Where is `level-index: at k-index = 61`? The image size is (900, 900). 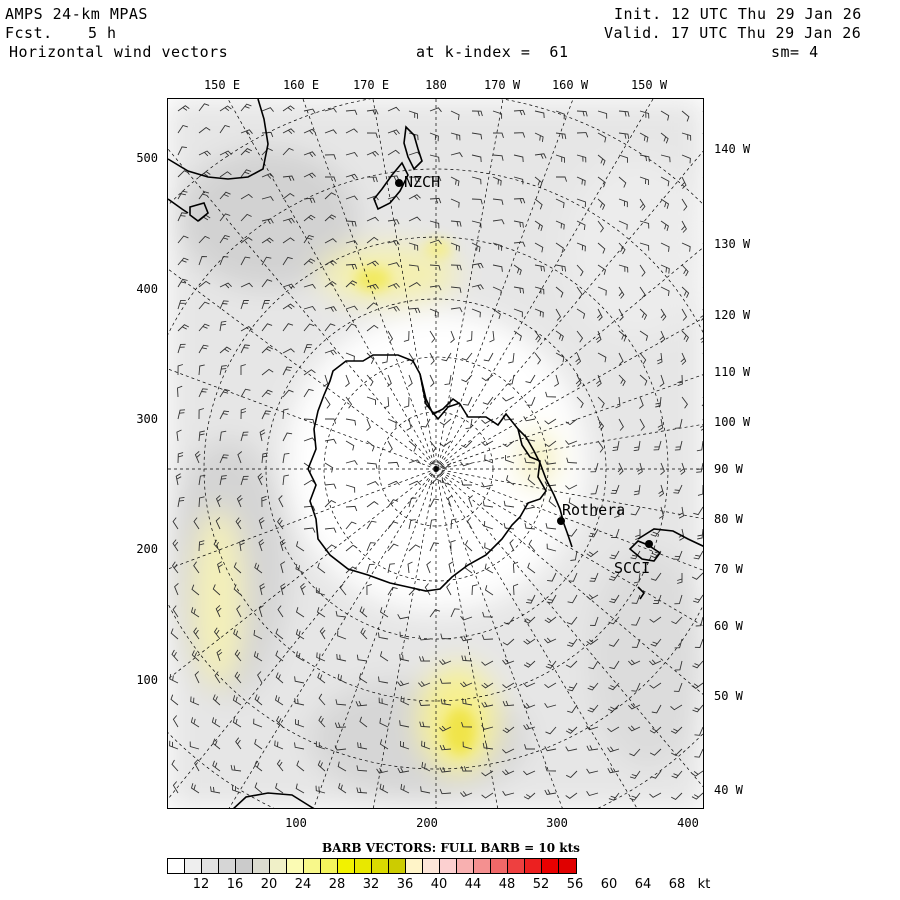
level-index: at k-index = 61 is located at coordinates (492, 52).